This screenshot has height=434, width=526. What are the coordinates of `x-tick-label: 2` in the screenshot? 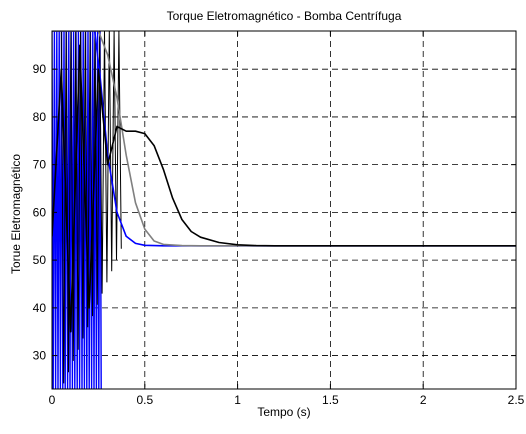 It's located at (423, 400).